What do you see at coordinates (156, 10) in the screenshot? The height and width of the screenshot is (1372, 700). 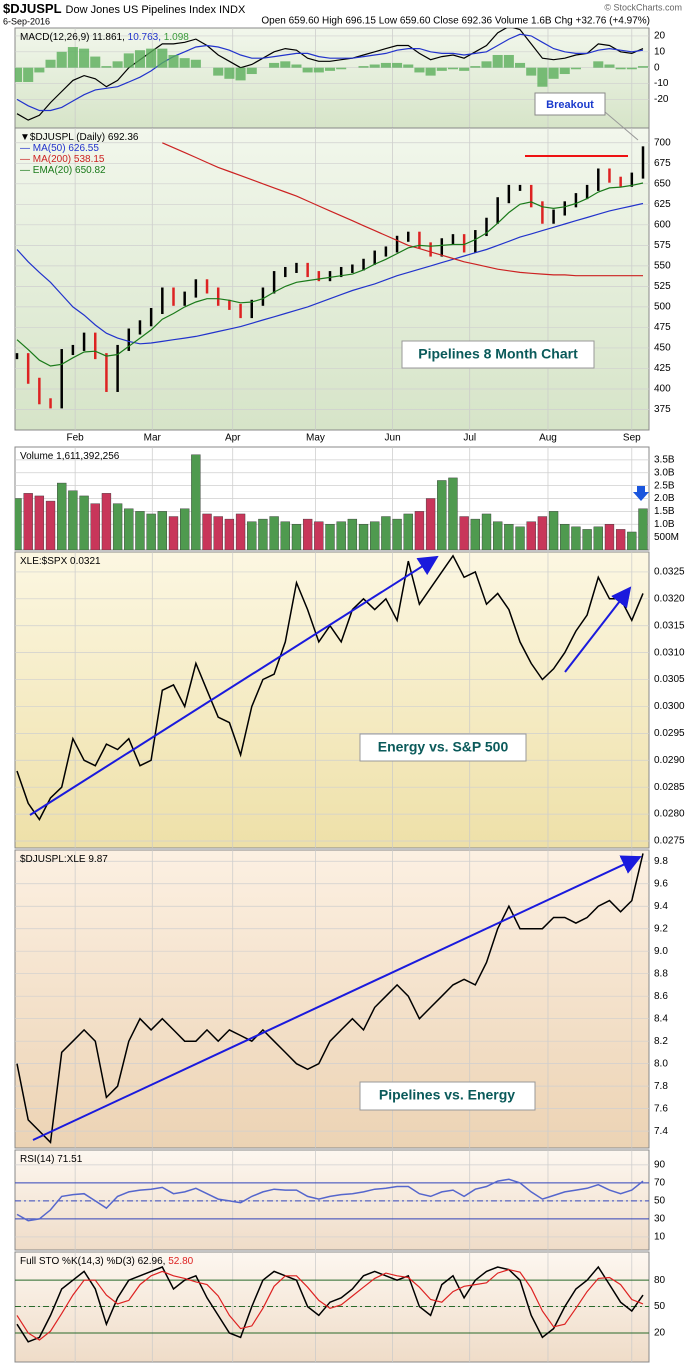 I see `index-name: Dow Jones US Pipelines Index INDX` at bounding box center [156, 10].